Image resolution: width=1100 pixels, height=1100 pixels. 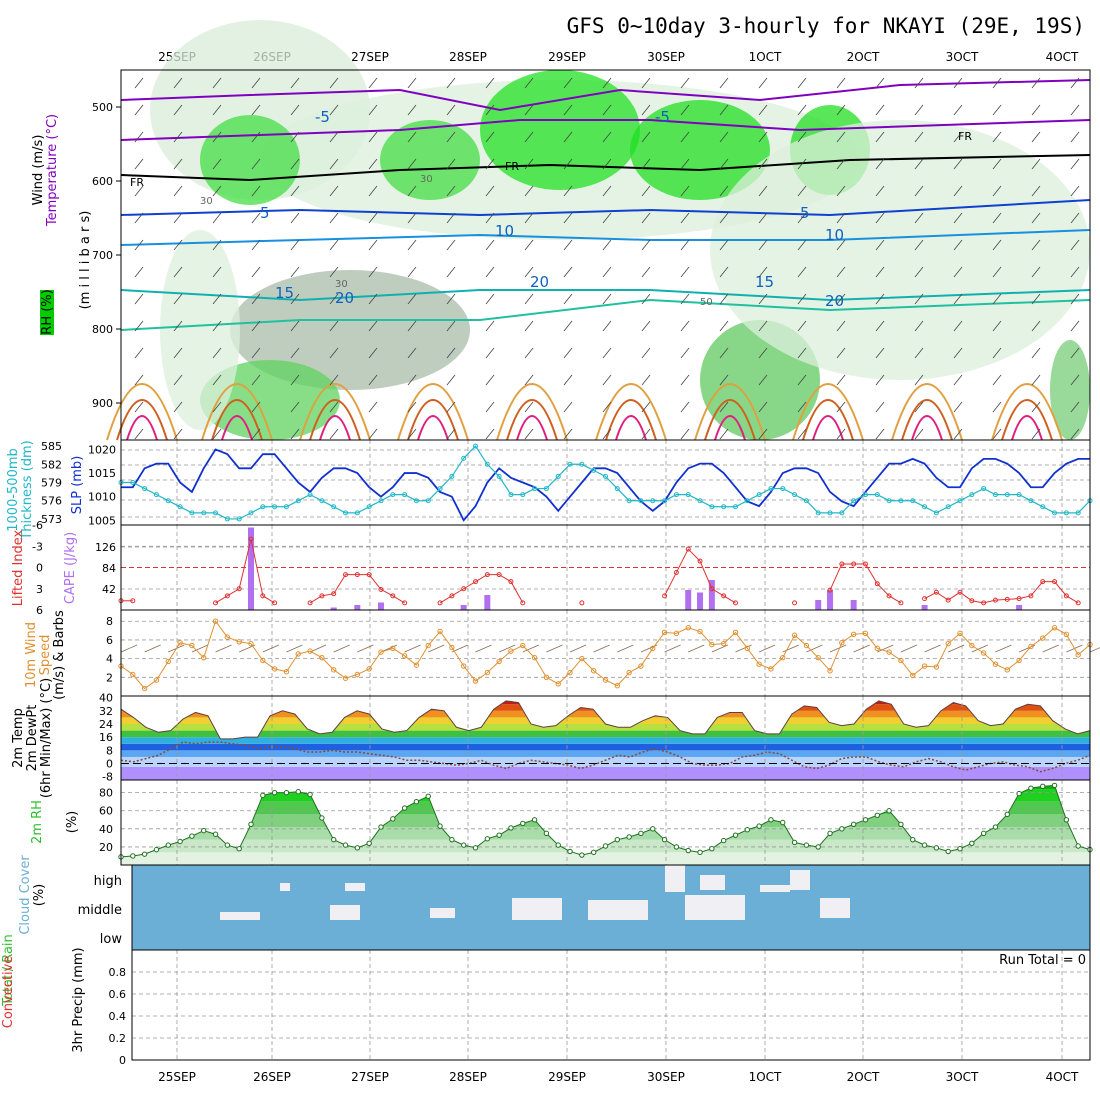 What do you see at coordinates (962, 57) in the screenshot?
I see `date-label-top: 3OCT` at bounding box center [962, 57].